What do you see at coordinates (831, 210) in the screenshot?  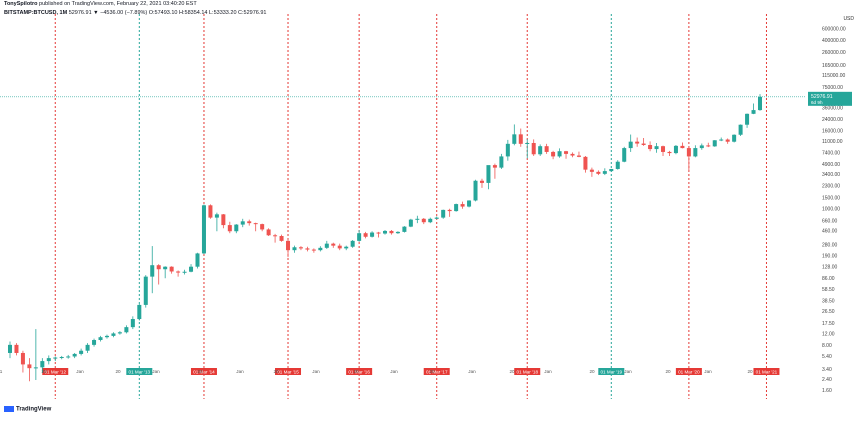 I see `price-tick-label: 1000.00` at bounding box center [831, 210].